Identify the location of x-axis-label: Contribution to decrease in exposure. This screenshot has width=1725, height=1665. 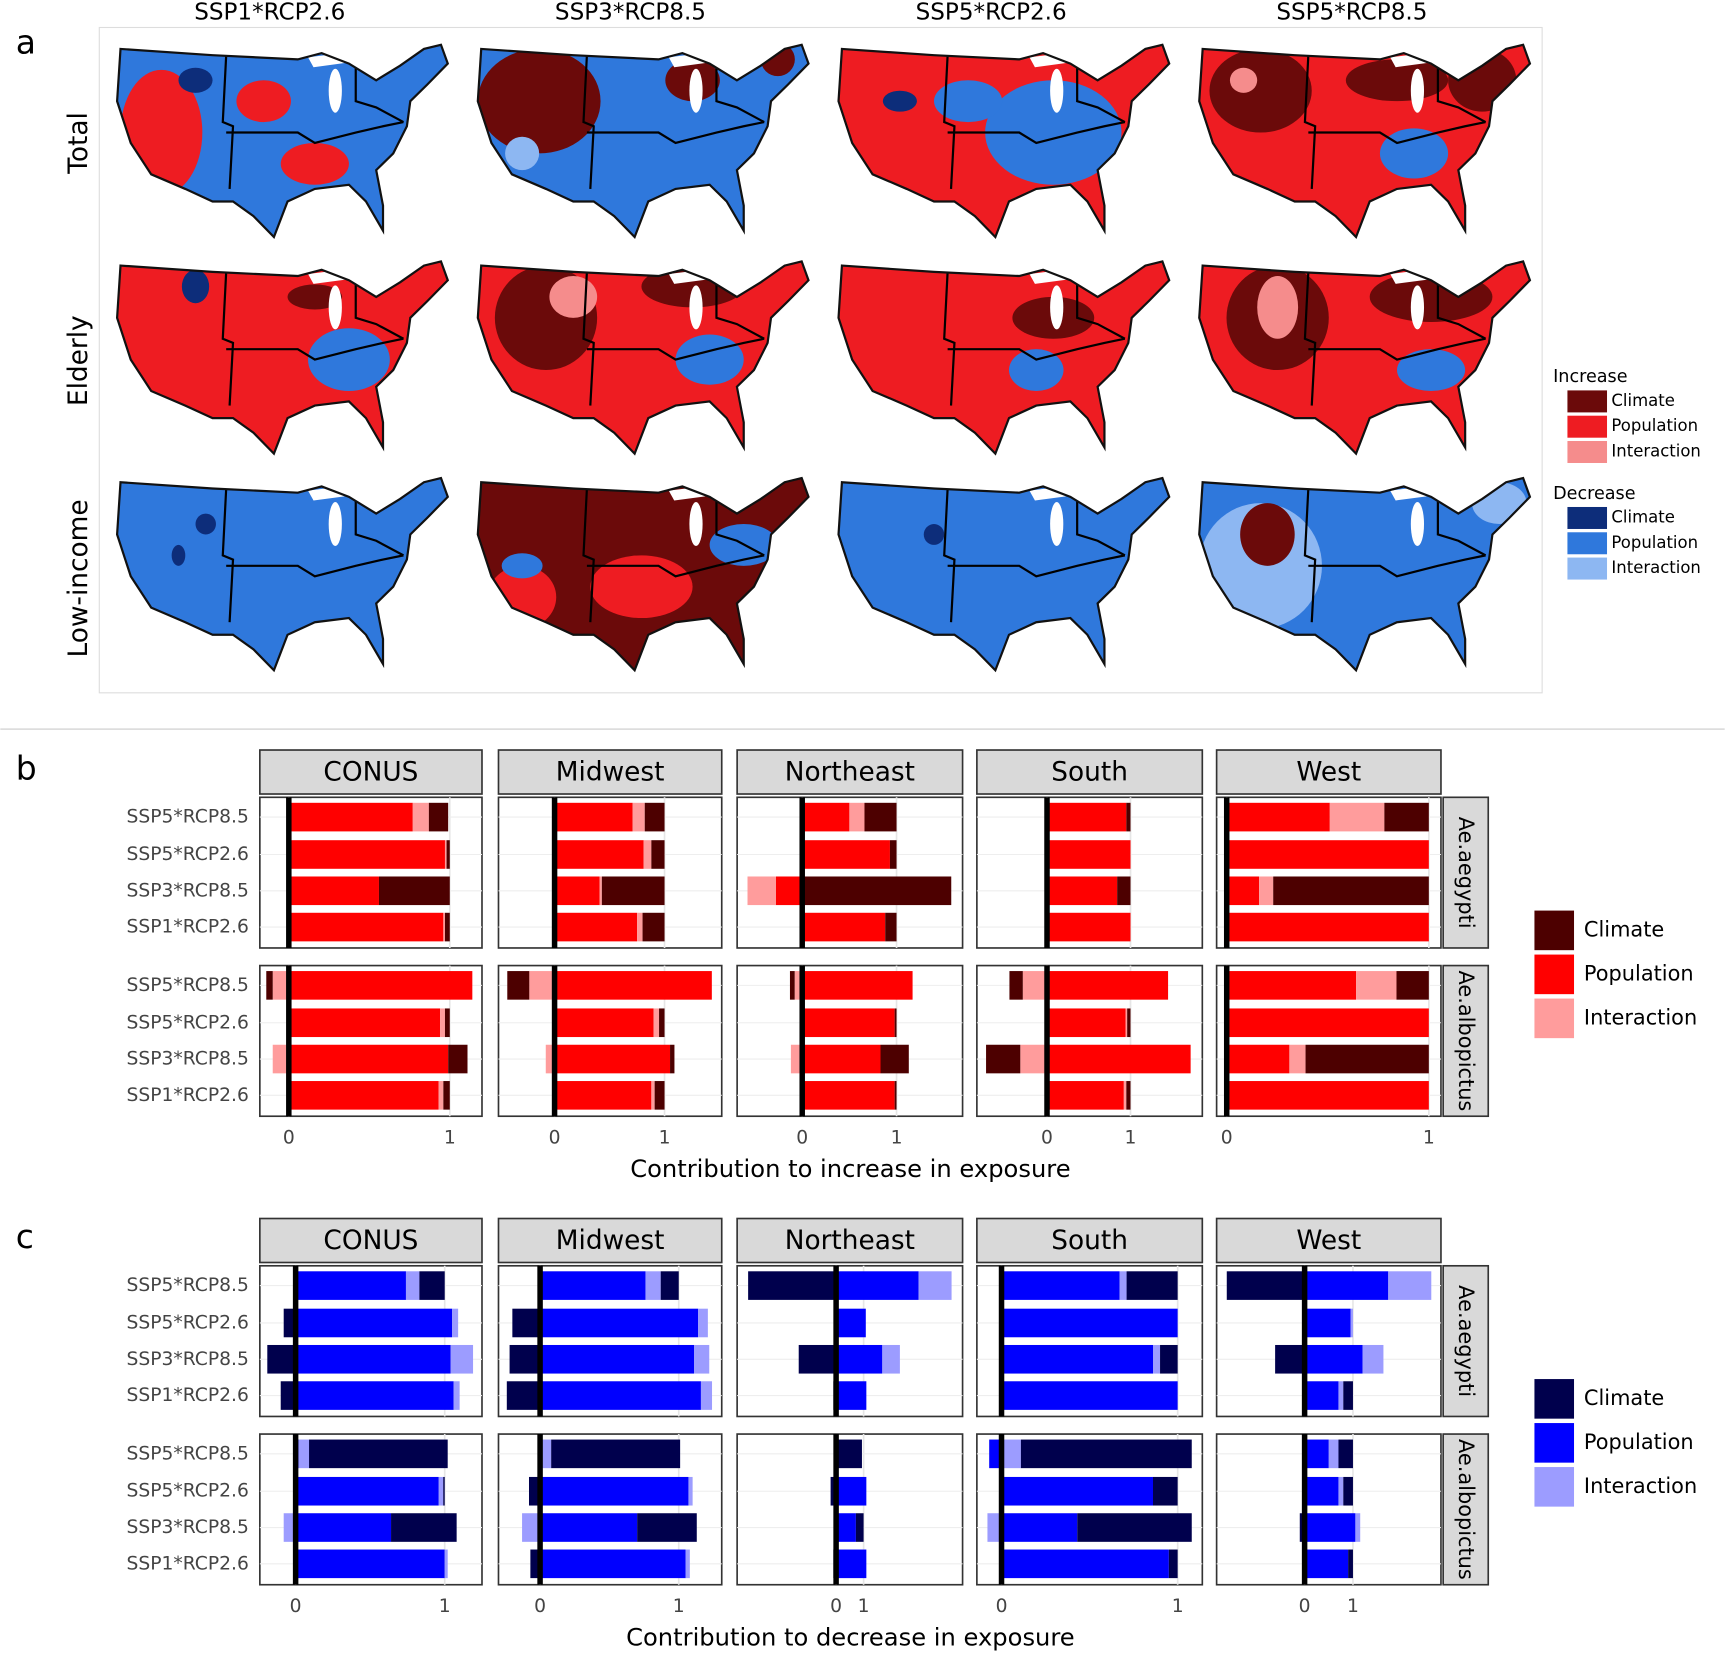
(850, 1638).